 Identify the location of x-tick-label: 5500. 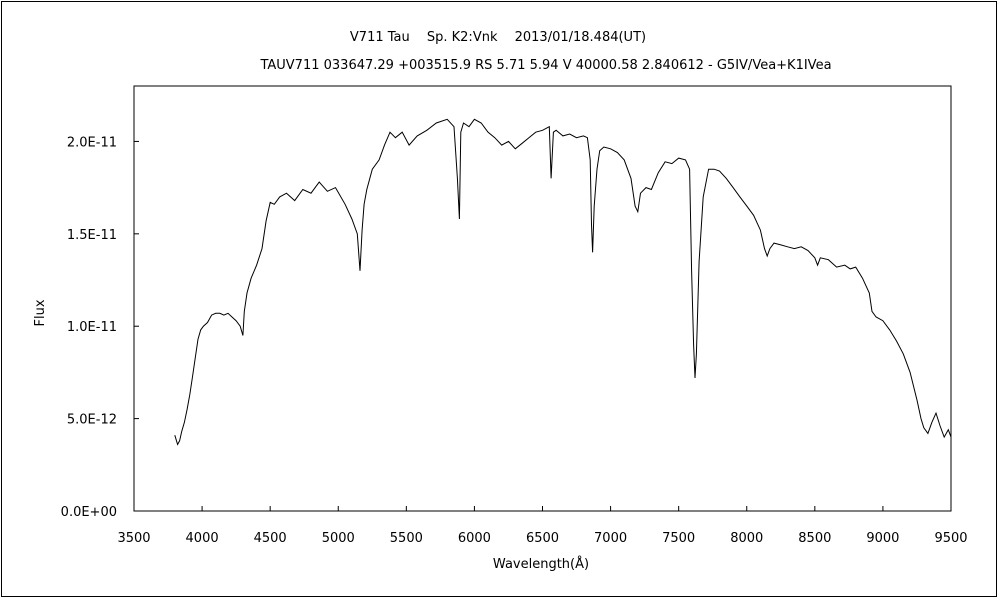
(406, 538).